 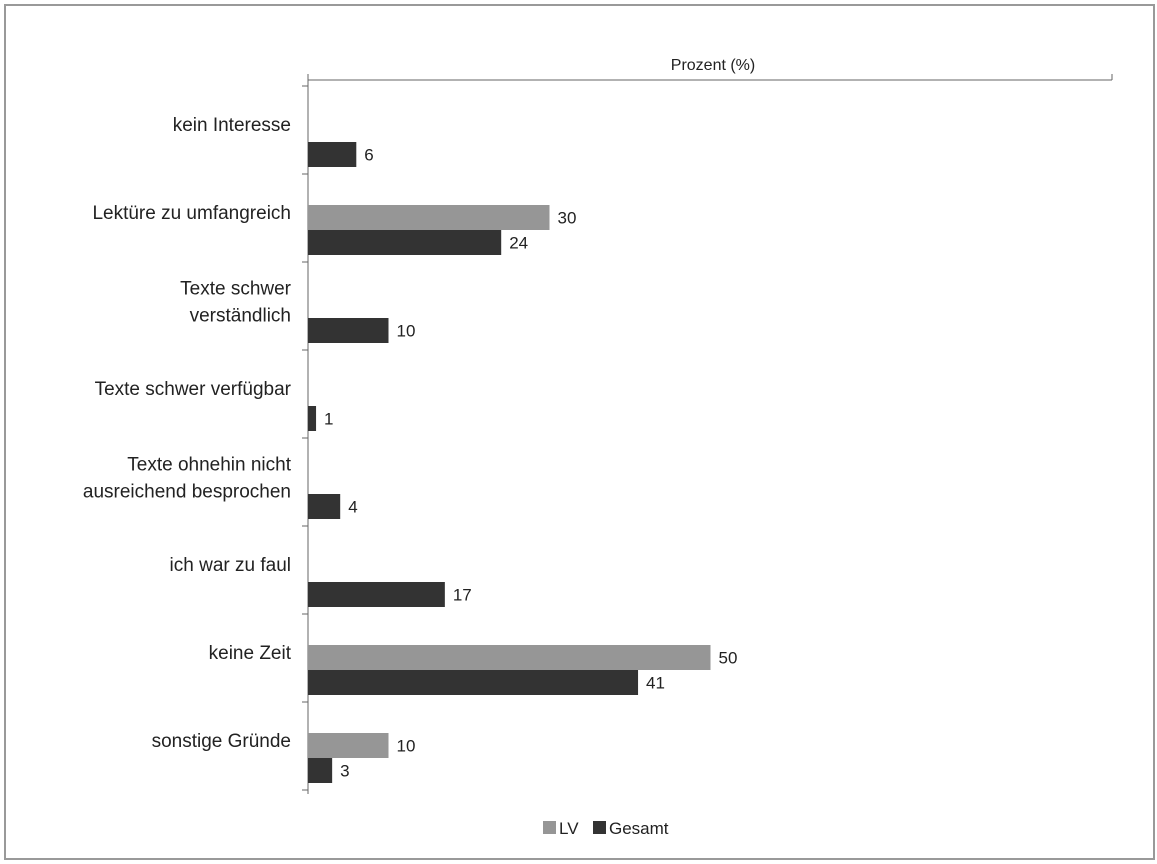 I want to click on category-label: ich war zu faul, so click(x=230, y=565).